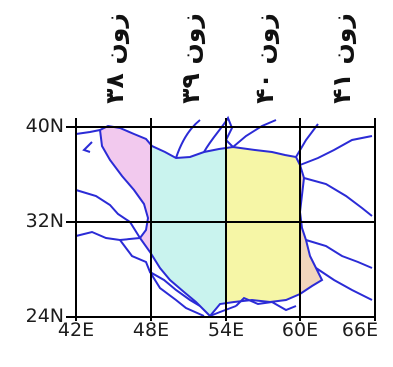  I want to click on zone-41-label: زون ۴۱, so click(341, 58).